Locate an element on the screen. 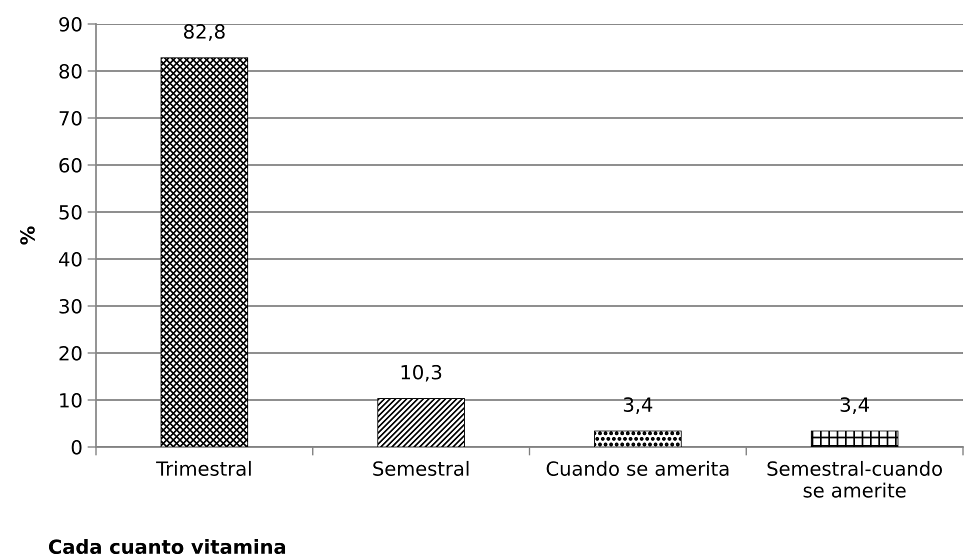 This screenshot has height=560, width=974. y-tick-label: 10 is located at coordinates (71, 400).